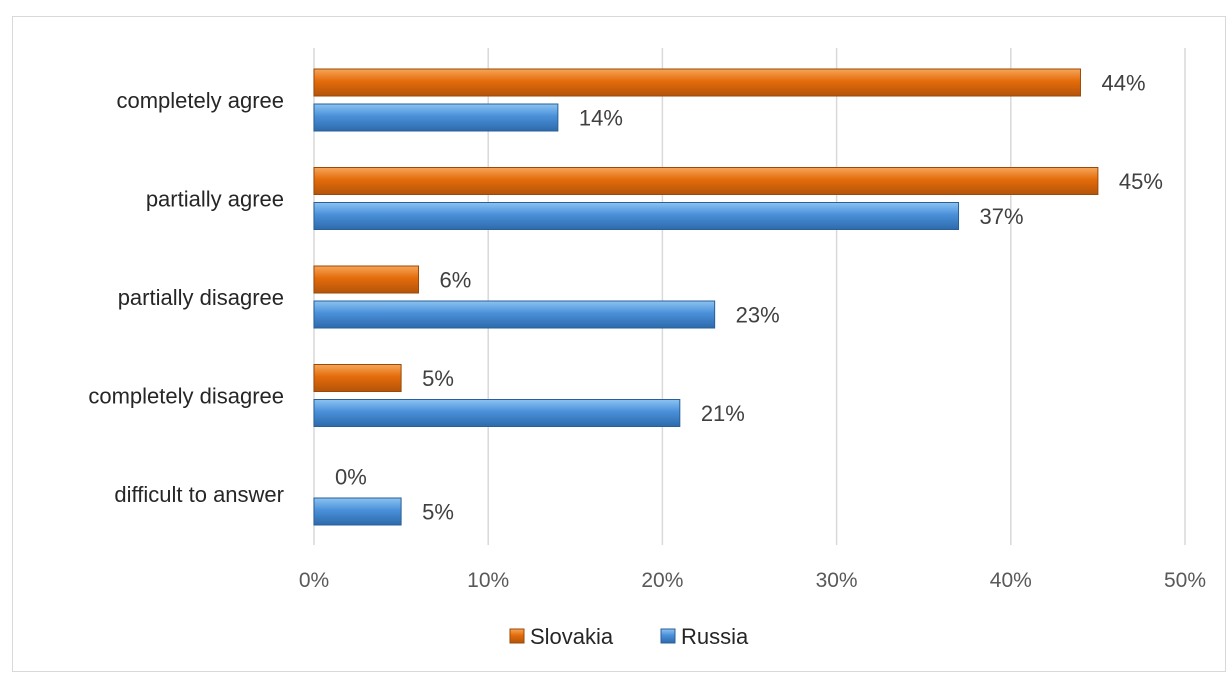  Describe the element at coordinates (668, 636) in the screenshot. I see `legend-swatch-russia` at that location.